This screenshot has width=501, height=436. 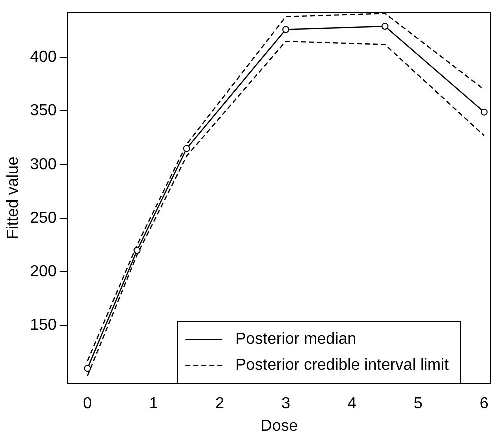 What do you see at coordinates (343, 365) in the screenshot?
I see `legend-label: Posterior credible interval limit` at bounding box center [343, 365].